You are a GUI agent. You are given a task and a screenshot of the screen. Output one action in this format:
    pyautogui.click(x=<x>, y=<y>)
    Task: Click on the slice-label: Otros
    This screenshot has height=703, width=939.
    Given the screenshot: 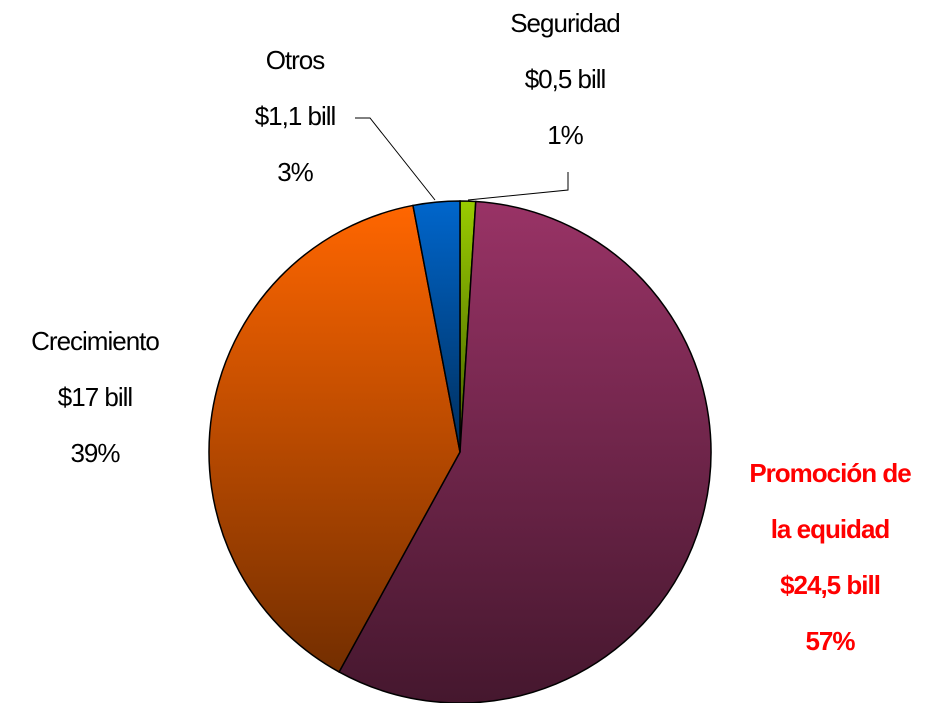 What is the action you would take?
    pyautogui.click(x=296, y=60)
    